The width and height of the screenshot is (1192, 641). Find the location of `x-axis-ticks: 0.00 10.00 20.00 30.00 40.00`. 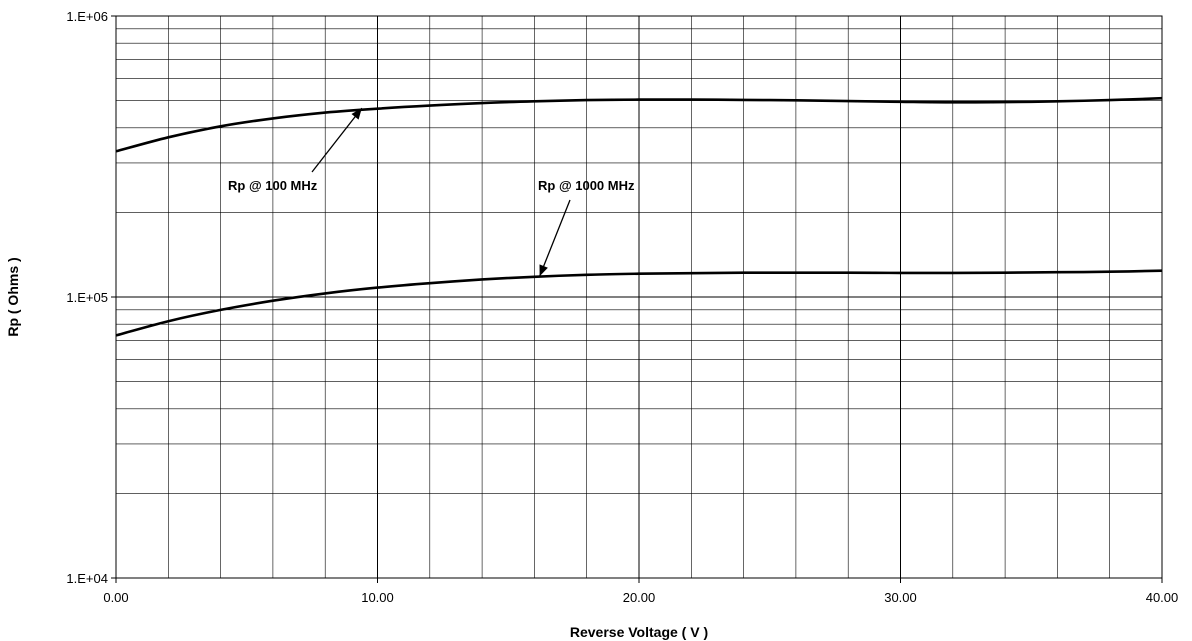

x-axis-ticks: 0.00 10.00 20.00 30.00 40.00 is located at coordinates (640, 591).